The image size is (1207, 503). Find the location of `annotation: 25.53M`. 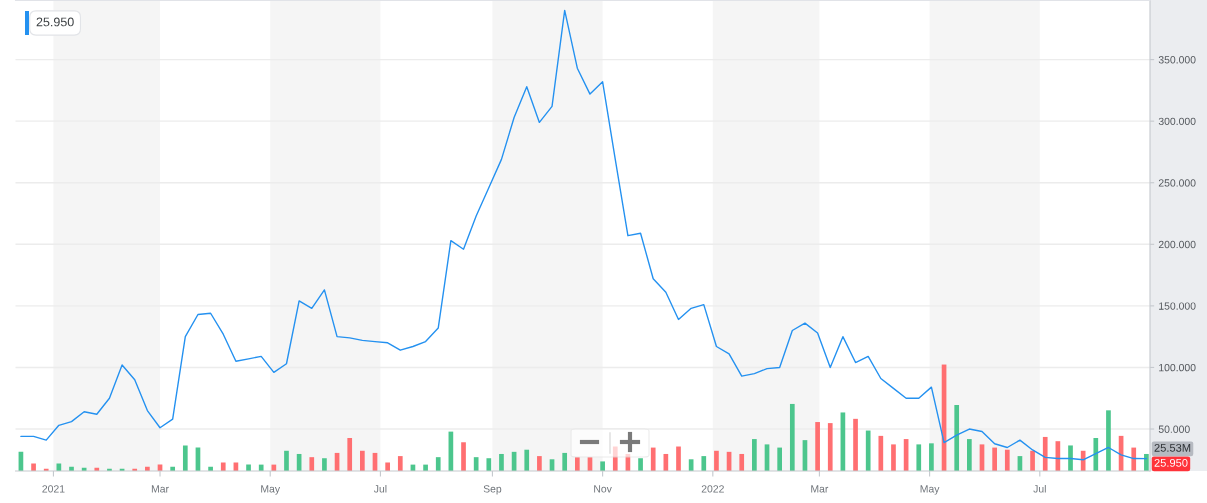

annotation: 25.53M is located at coordinates (1172, 447).